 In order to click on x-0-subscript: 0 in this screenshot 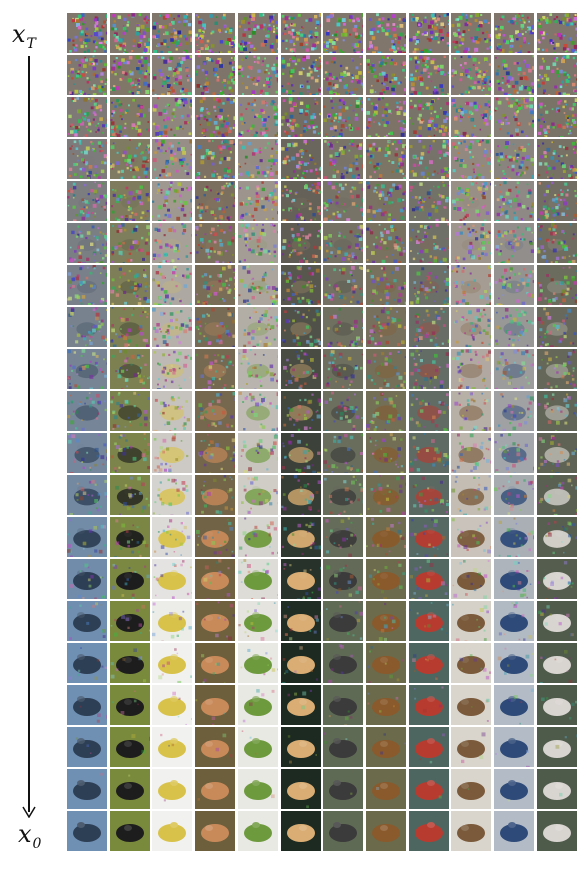, I will do `click(37, 844)`.